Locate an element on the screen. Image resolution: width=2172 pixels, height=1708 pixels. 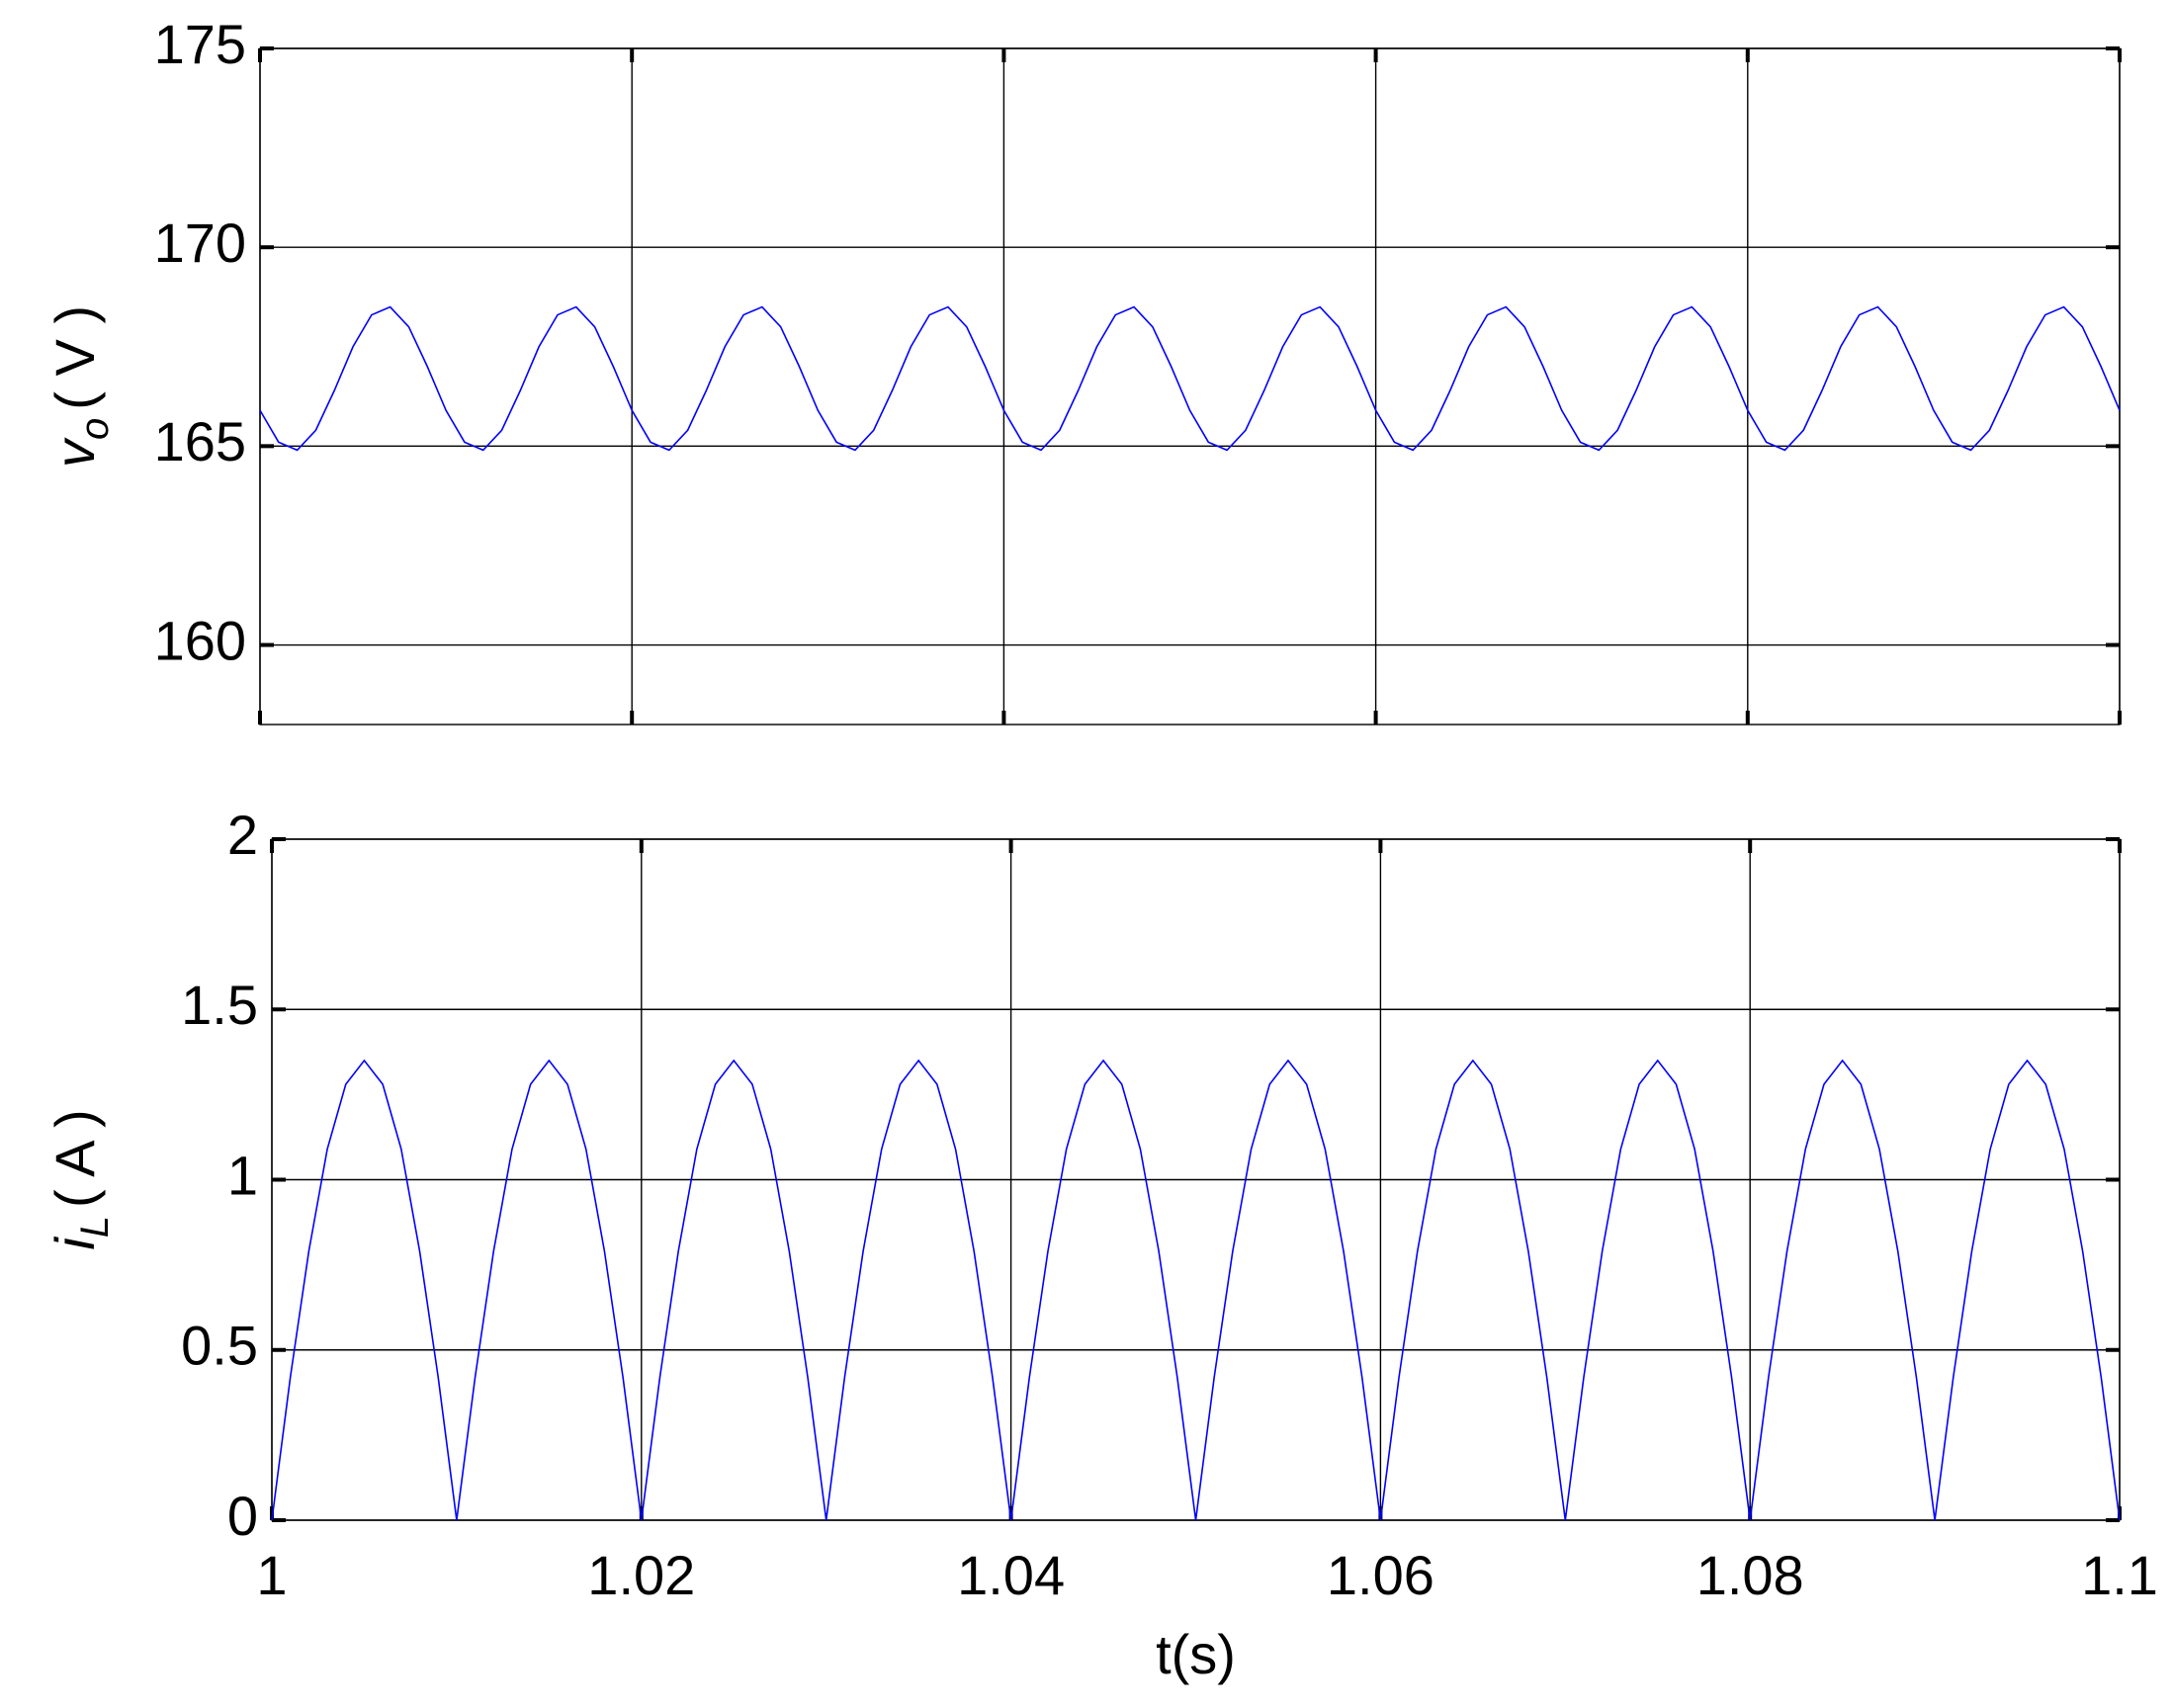
y-axis-label-symbol: v is located at coordinates (74, 452).